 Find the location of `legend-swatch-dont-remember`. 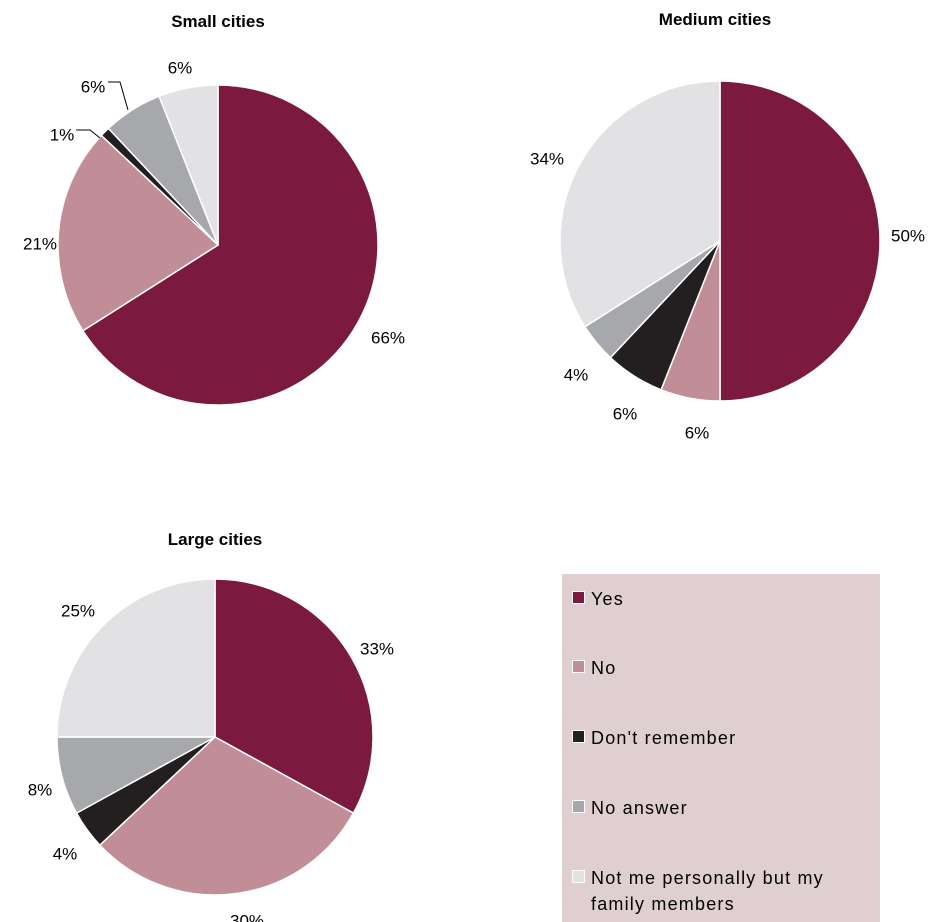

legend-swatch-dont-remember is located at coordinates (578, 736).